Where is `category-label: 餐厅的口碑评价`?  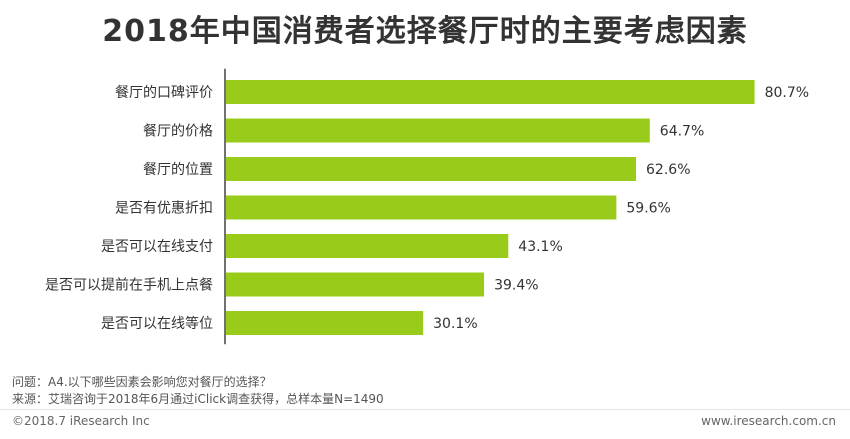 category-label: 餐厅的口碑评价 is located at coordinates (164, 93).